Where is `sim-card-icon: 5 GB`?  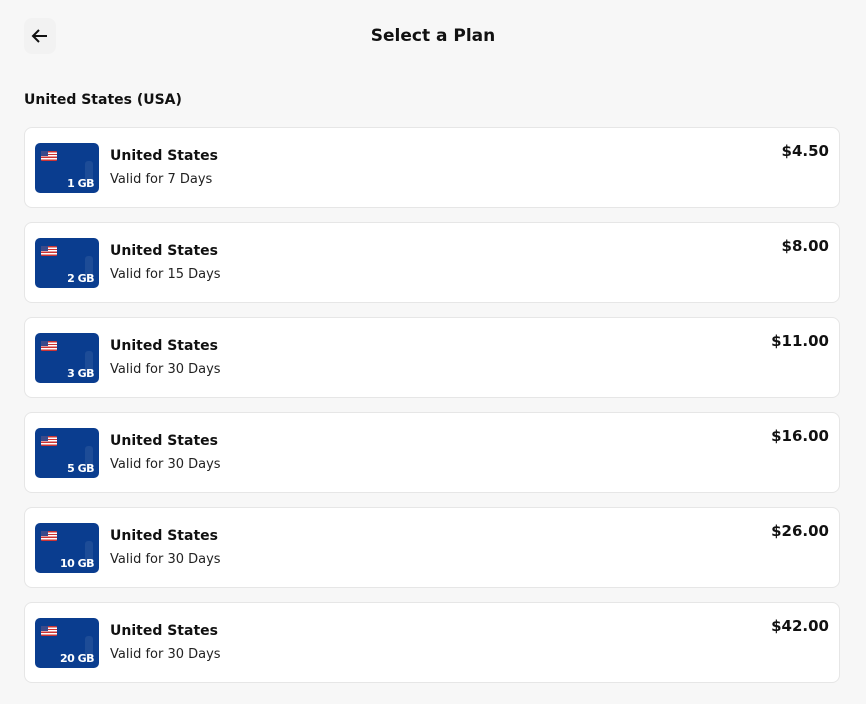 sim-card-icon: 5 GB is located at coordinates (67, 453).